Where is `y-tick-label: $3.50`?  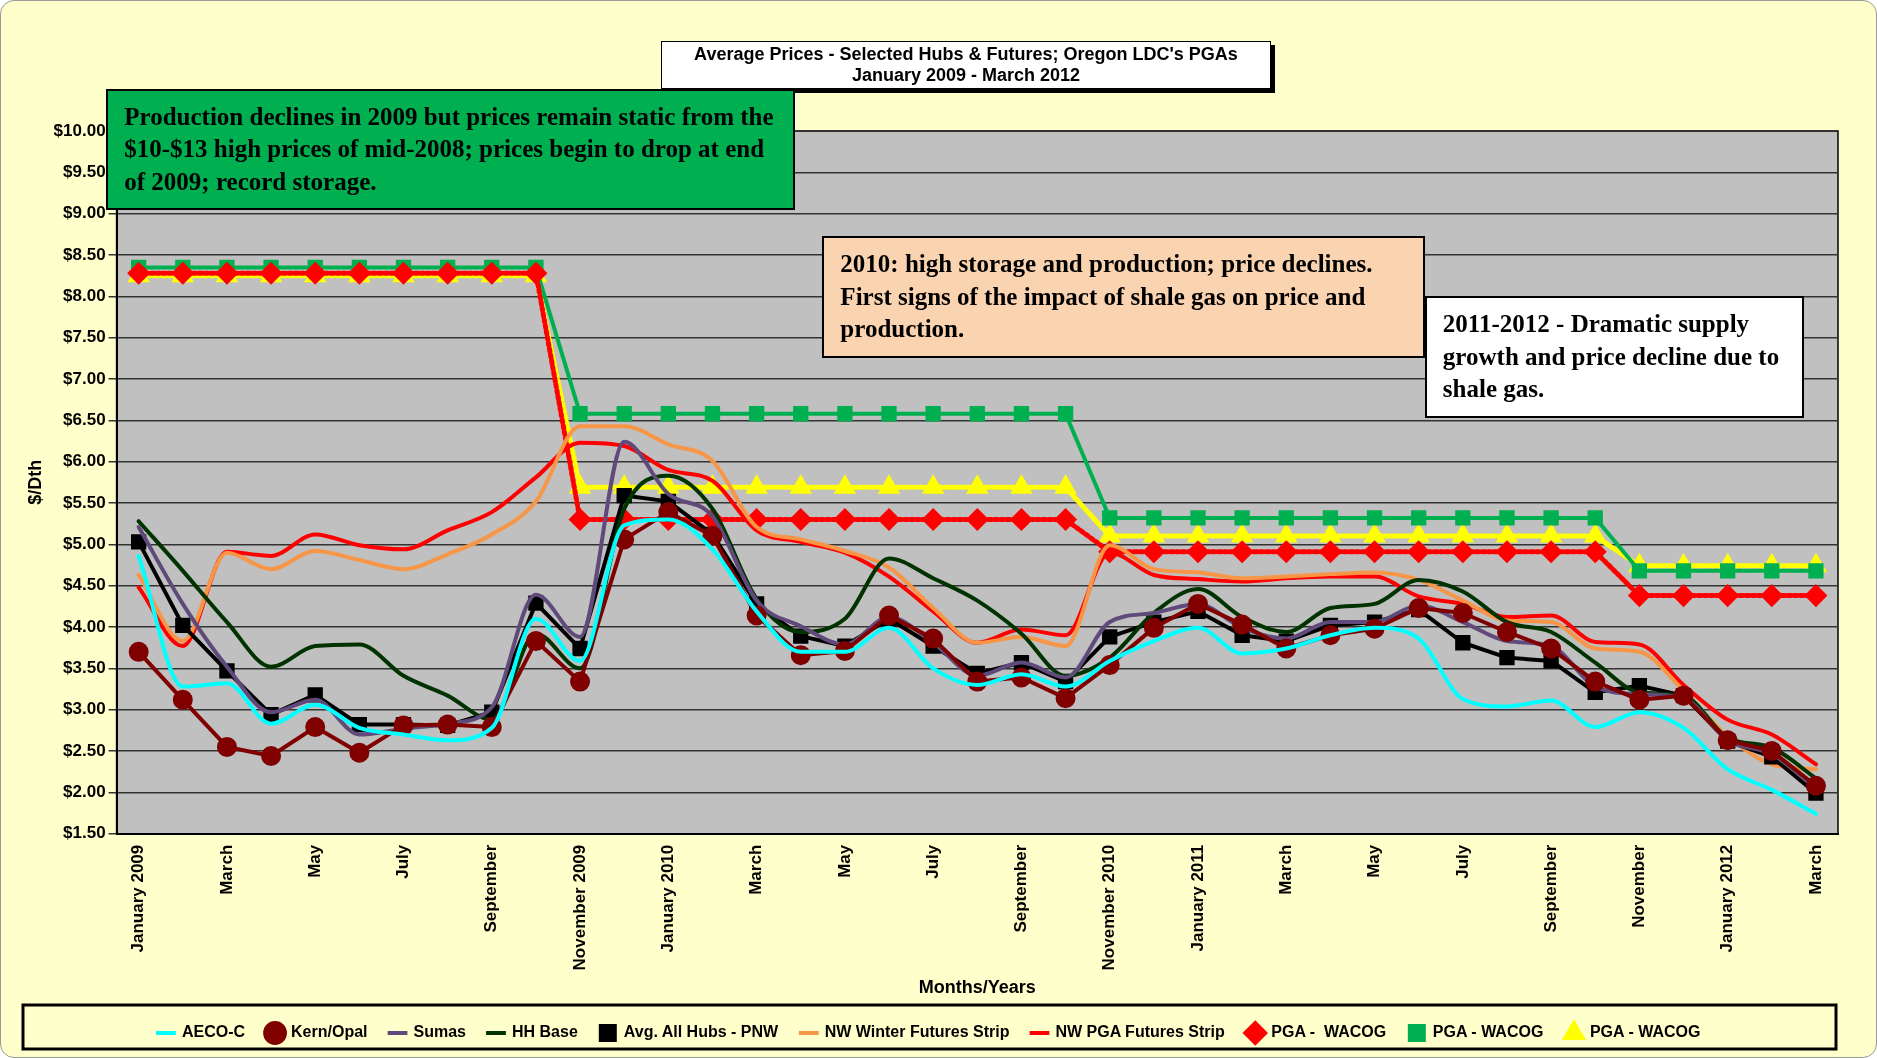 y-tick-label: $3.50 is located at coordinates (84, 668).